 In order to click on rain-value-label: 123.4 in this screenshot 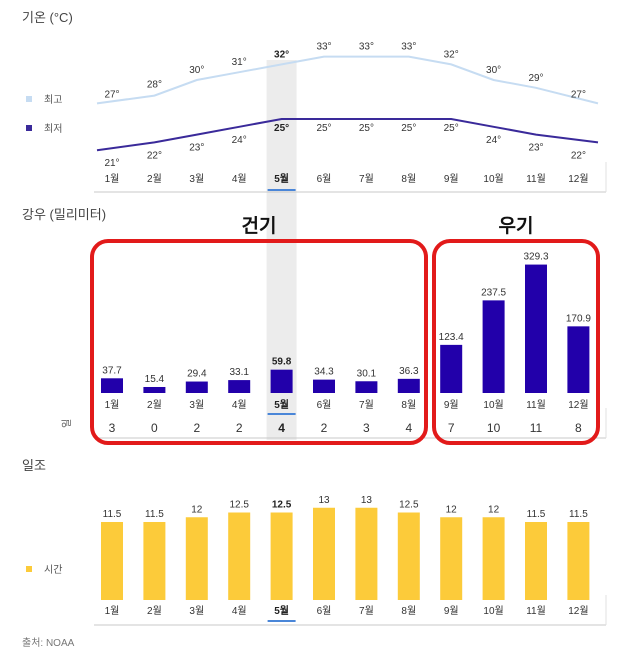, I will do `click(451, 337)`.